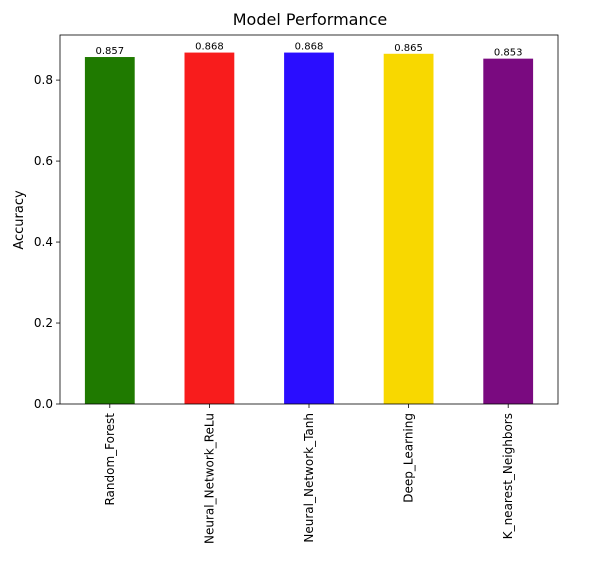 This screenshot has height=584, width=607. Describe the element at coordinates (43, 161) in the screenshot. I see `y-tick-label: 0.6` at that location.